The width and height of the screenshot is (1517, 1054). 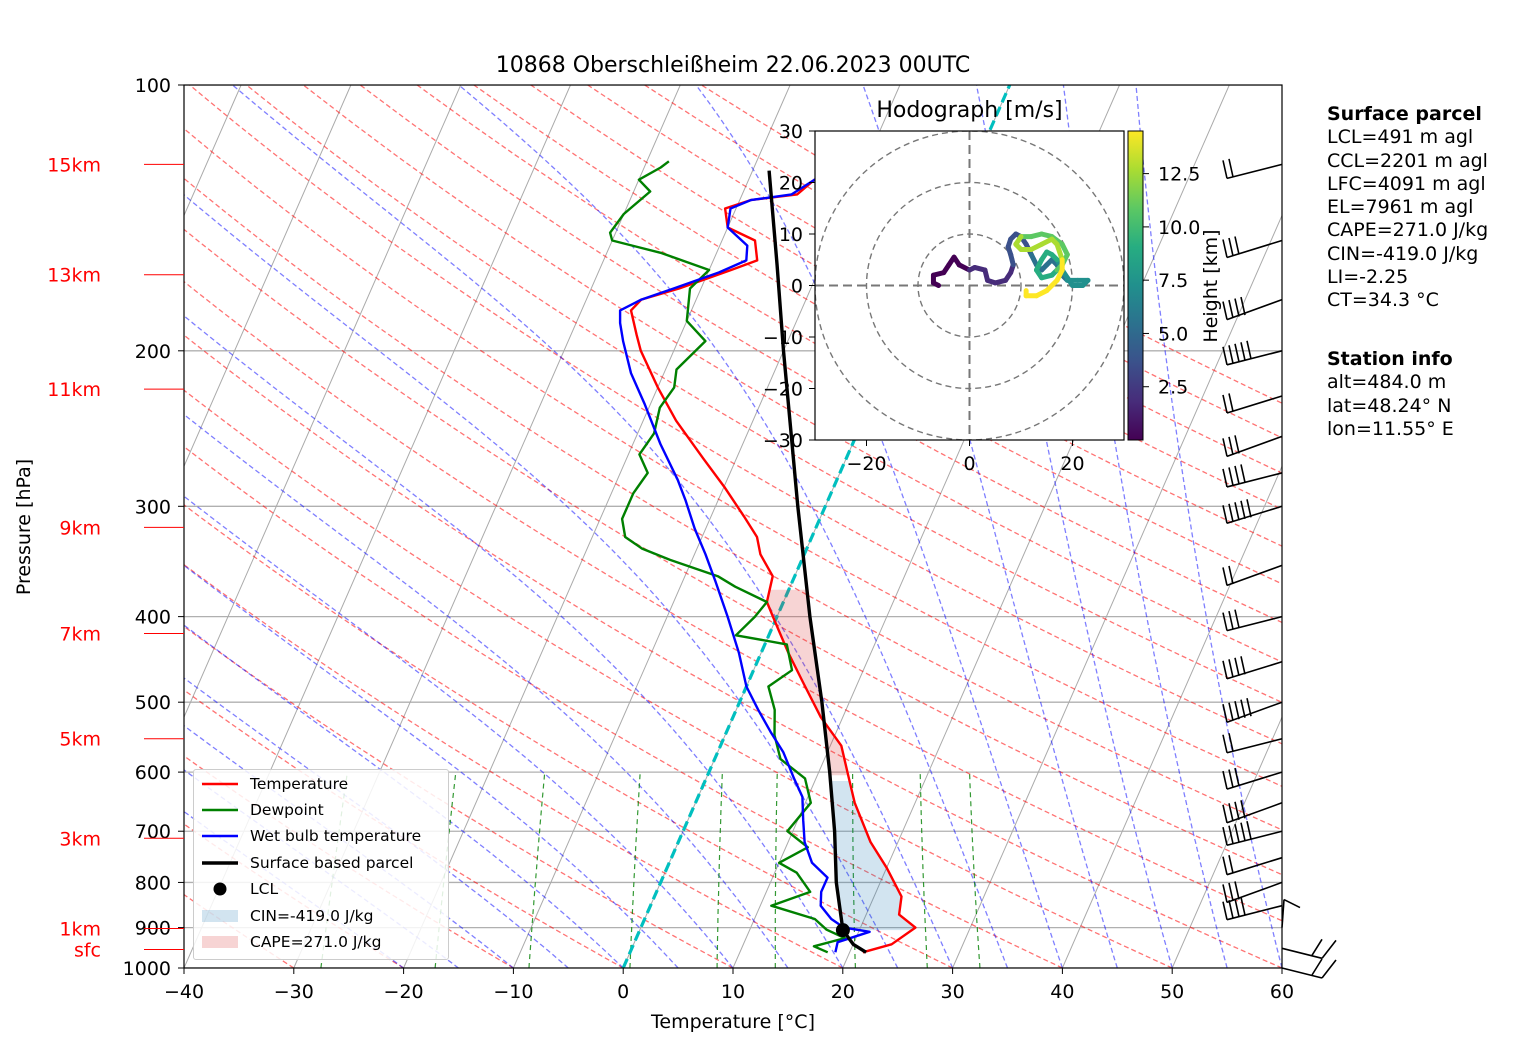 What do you see at coordinates (1407, 160) in the screenshot?
I see `surface-parcel-ccl: CCL=2201 m agl` at bounding box center [1407, 160].